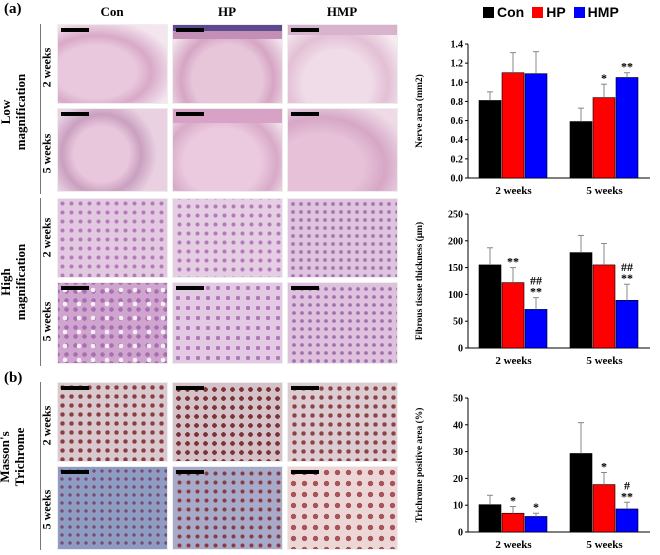 The height and width of the screenshot is (555, 660). Describe the element at coordinates (40, 466) in the screenshot. I see `bracket-masson` at that location.